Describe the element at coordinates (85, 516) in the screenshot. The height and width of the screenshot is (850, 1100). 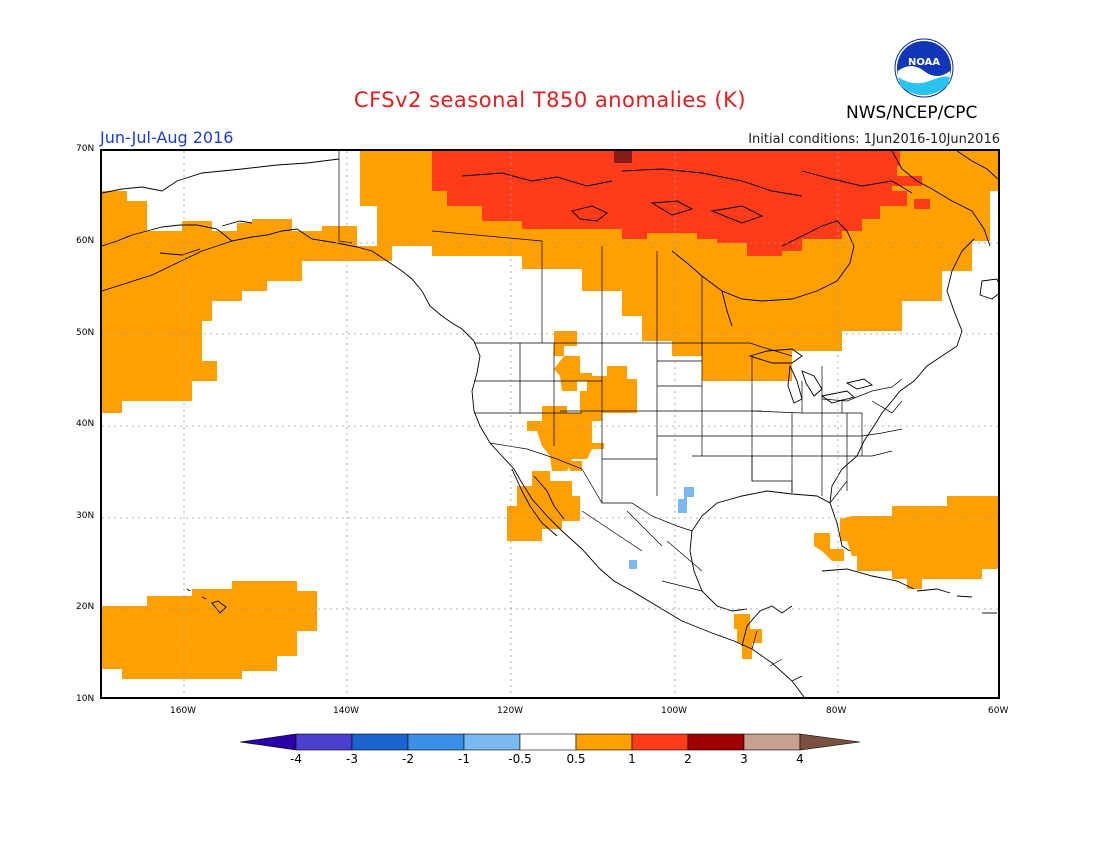
I see `lat-tick-label: 30N` at that location.